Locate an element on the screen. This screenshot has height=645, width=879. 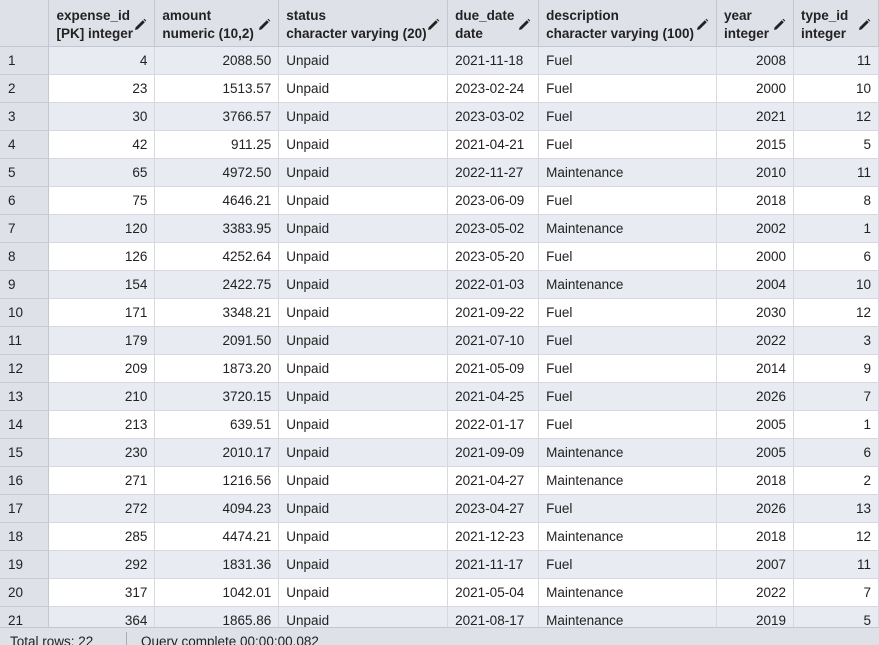
cell-year: 2015 is located at coordinates (755, 144).